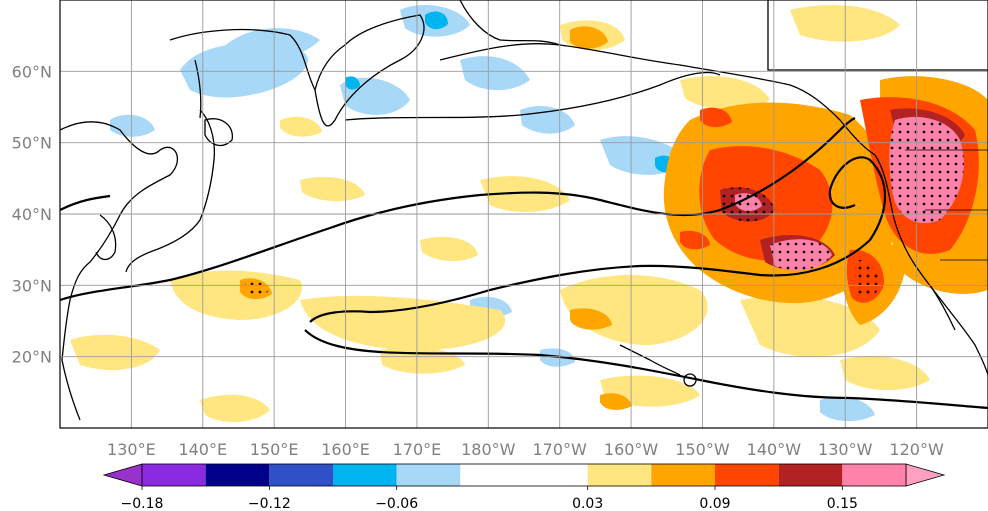 The image size is (988, 511). Describe the element at coordinates (946, 205) in the screenshot. I see `us-state-lines` at that location.